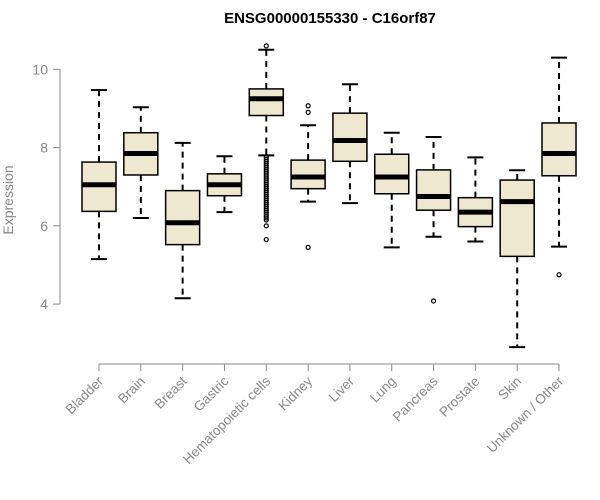 The image size is (600, 500). Describe the element at coordinates (509, 388) in the screenshot. I see `x-tick-label: Skin` at that location.